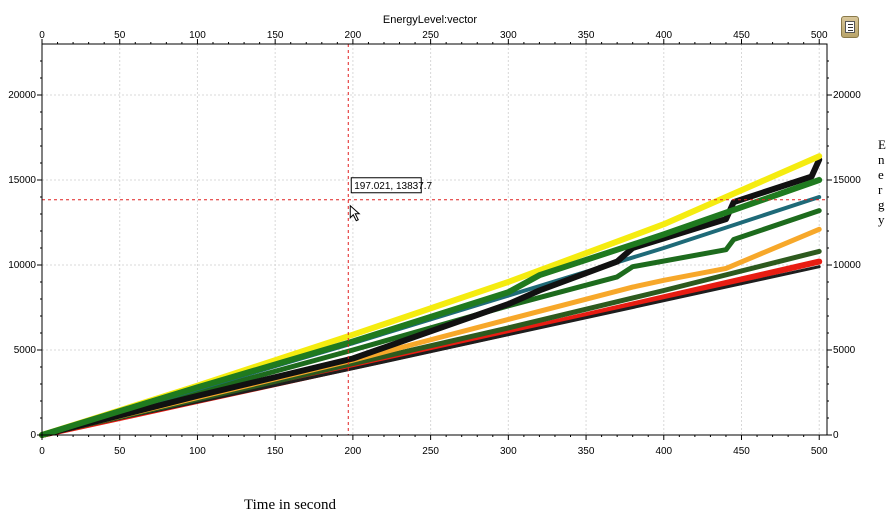 The height and width of the screenshot is (519, 893). Describe the element at coordinates (508, 451) in the screenshot. I see `x-tick-label-bottom: 300` at that location.